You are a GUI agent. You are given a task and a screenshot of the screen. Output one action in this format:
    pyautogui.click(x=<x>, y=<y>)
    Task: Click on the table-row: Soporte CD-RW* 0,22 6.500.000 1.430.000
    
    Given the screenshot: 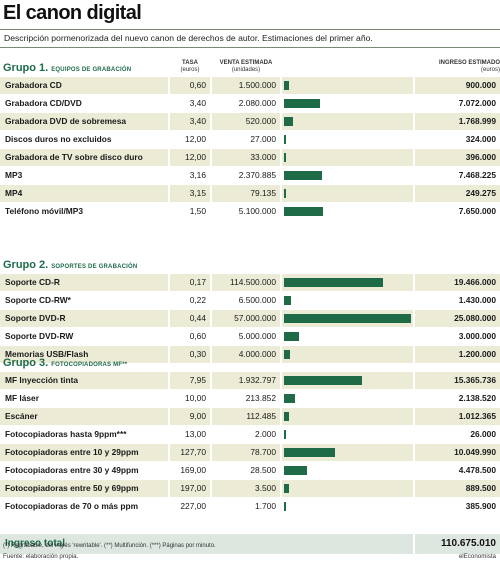 What is the action you would take?
    pyautogui.click(x=250, y=301)
    